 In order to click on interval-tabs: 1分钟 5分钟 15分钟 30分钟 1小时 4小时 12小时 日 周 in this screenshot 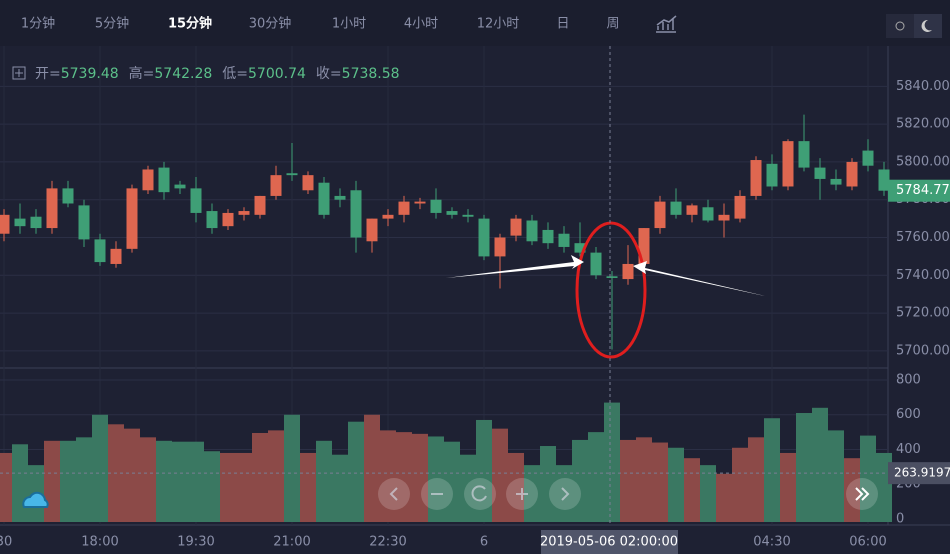, I will do `click(320, 24)`.